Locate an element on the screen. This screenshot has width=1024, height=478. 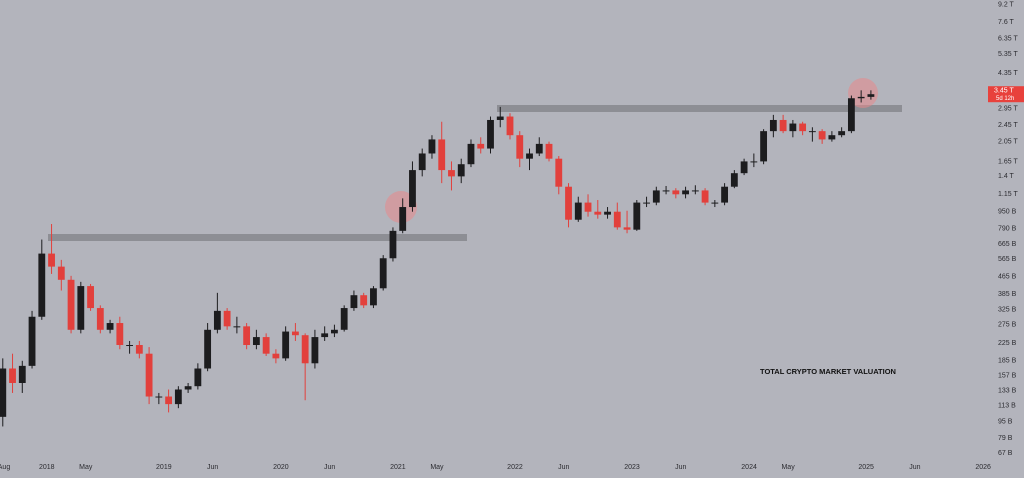
resistance-band is located at coordinates (699, 108).